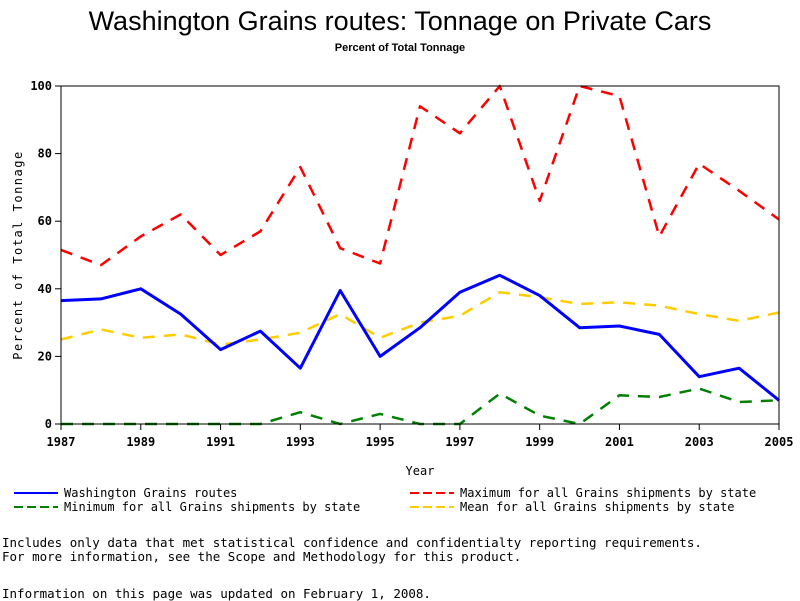  I want to click on x-tick-label: 1991, so click(220, 442).